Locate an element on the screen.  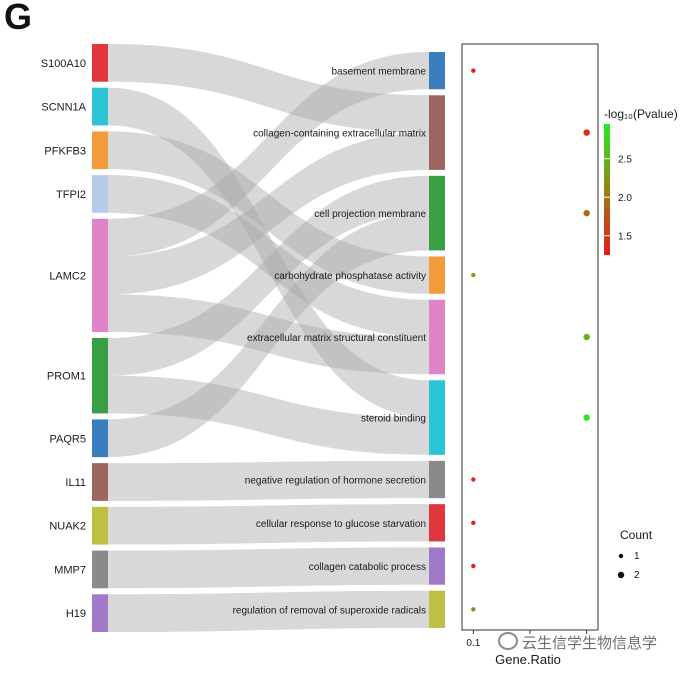
term-node-basement-membrane is located at coordinates (437, 71).